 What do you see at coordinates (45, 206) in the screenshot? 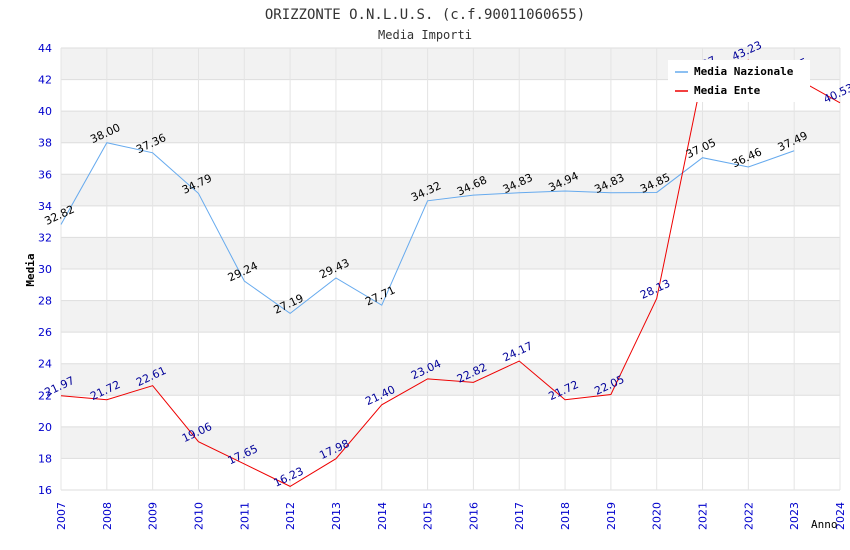
I see `y-tick-label: 34` at bounding box center [45, 206].